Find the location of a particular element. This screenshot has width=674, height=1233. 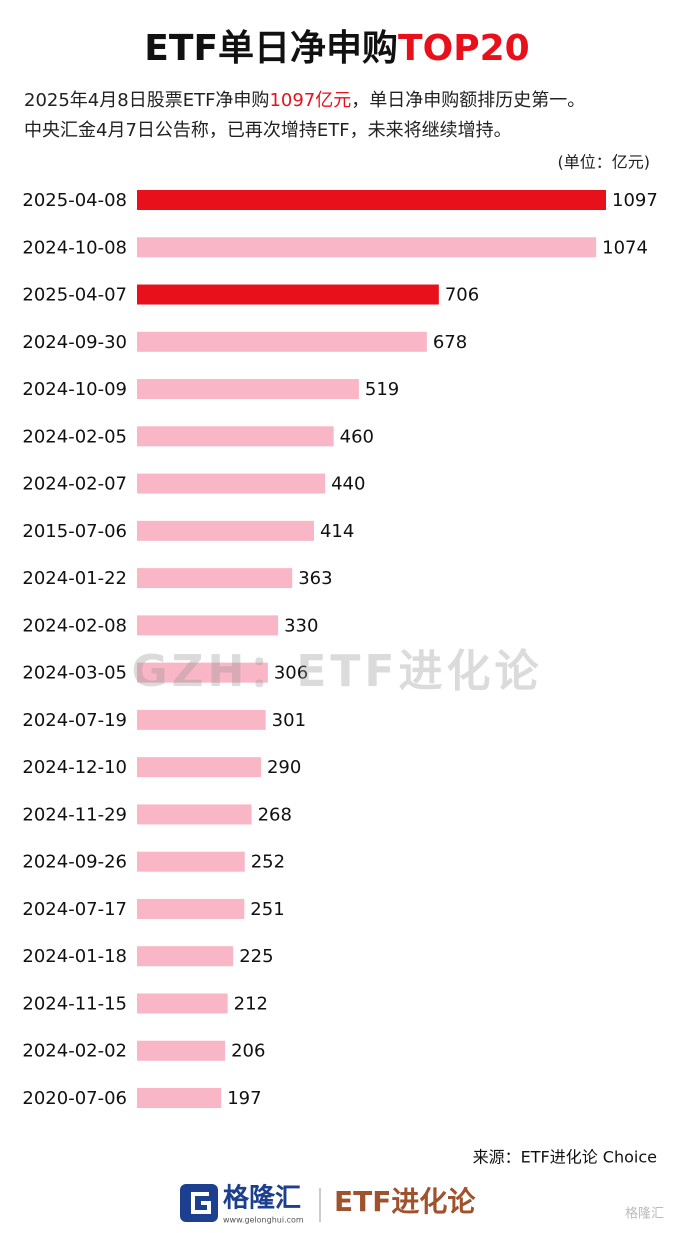

value-label: 1097 is located at coordinates (635, 200).